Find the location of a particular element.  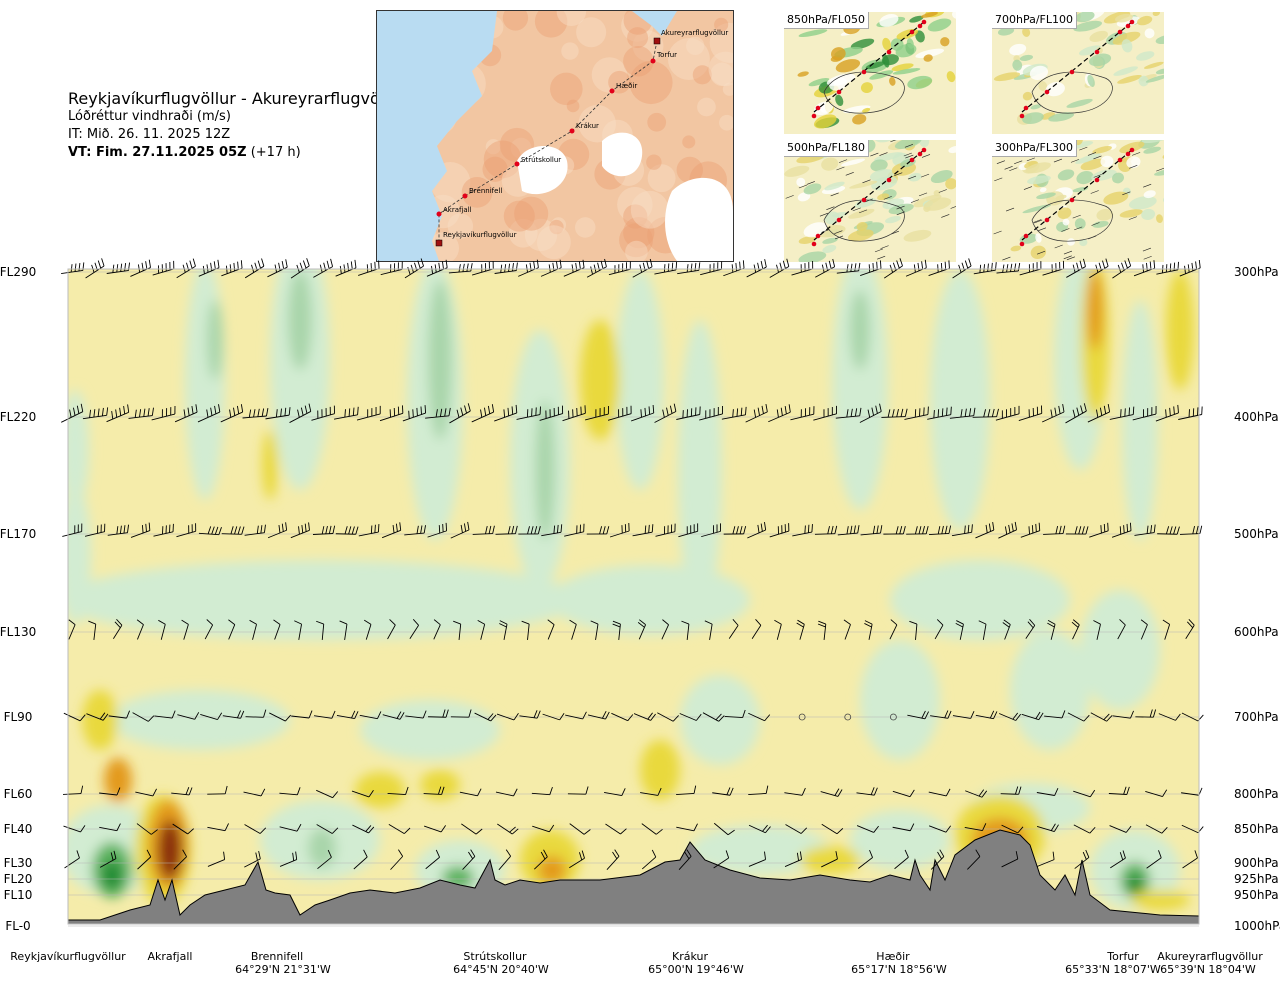

pressure-level-label: 500hPa is located at coordinates (1256, 534).